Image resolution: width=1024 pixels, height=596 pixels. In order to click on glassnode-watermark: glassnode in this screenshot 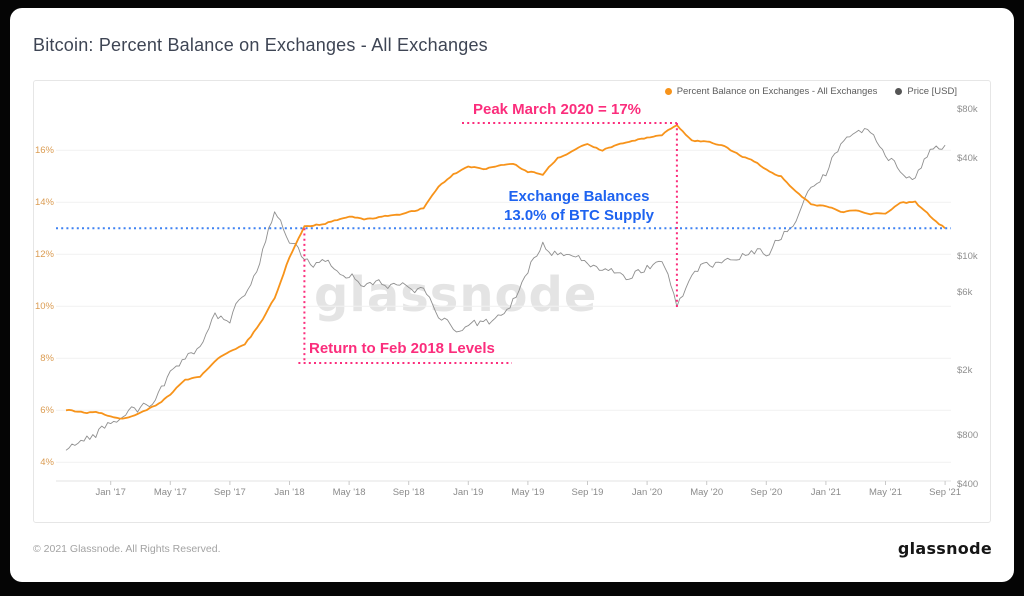, I will do `click(456, 295)`.